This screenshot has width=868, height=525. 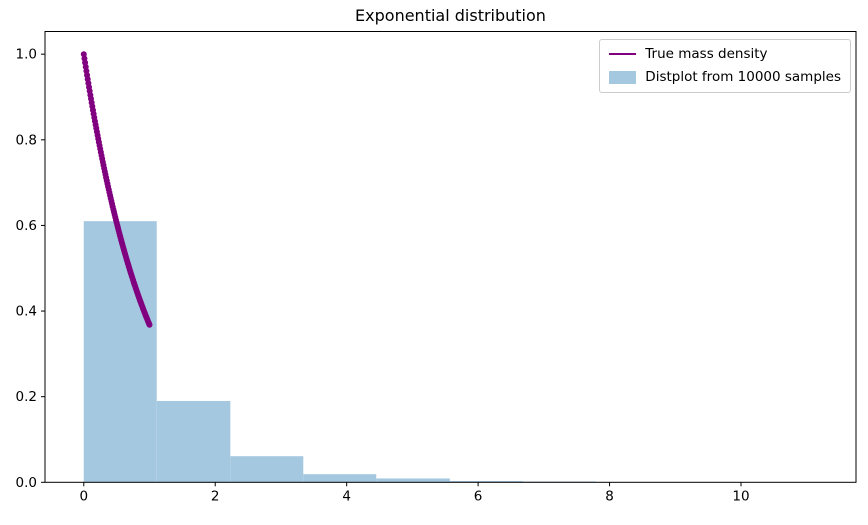 I want to click on x-tick-label: 2, so click(x=215, y=496).